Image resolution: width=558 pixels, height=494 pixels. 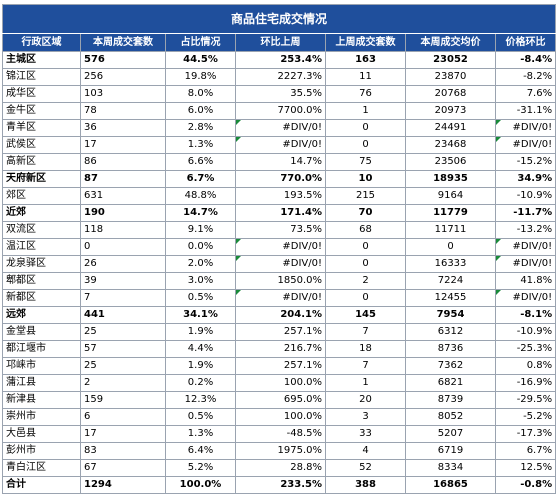 I want to click on table-cell: 20768, so click(x=450, y=94).